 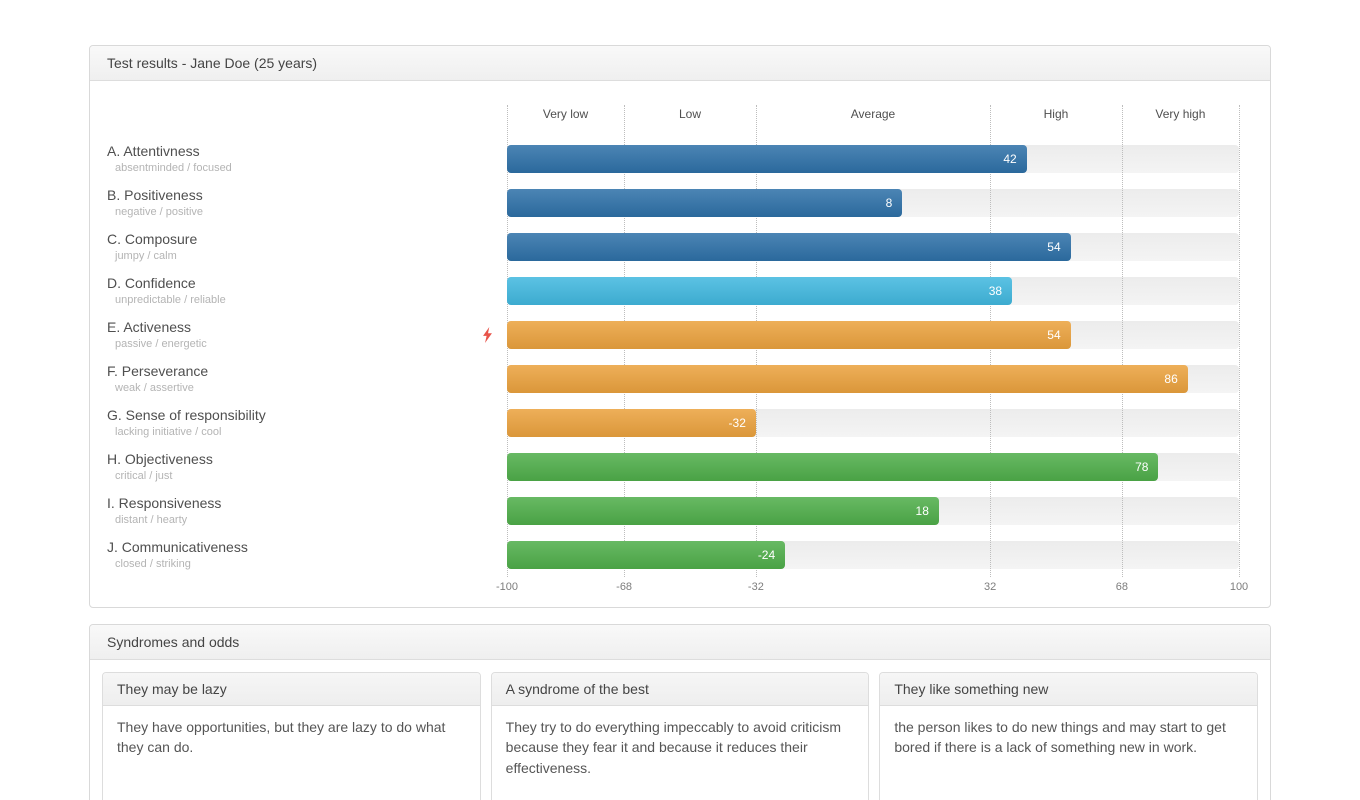 I want to click on trait-bar: 86, so click(x=847, y=379).